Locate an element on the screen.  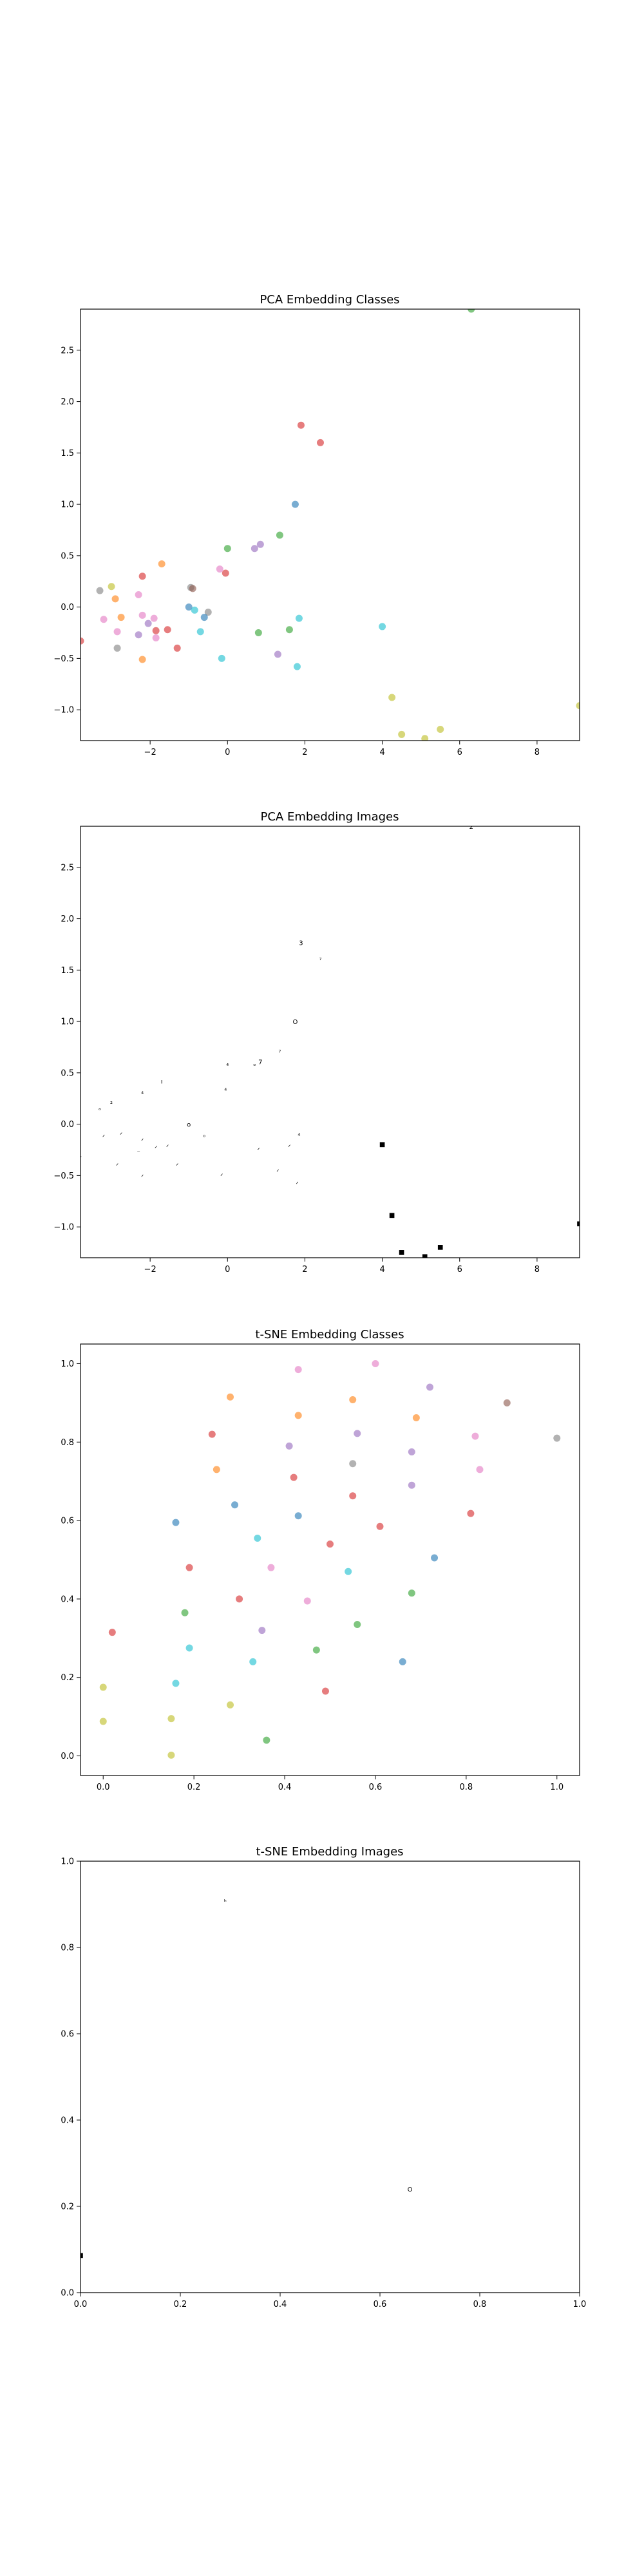
image-glyph: ⁻ is located at coordinates (139, 1154).